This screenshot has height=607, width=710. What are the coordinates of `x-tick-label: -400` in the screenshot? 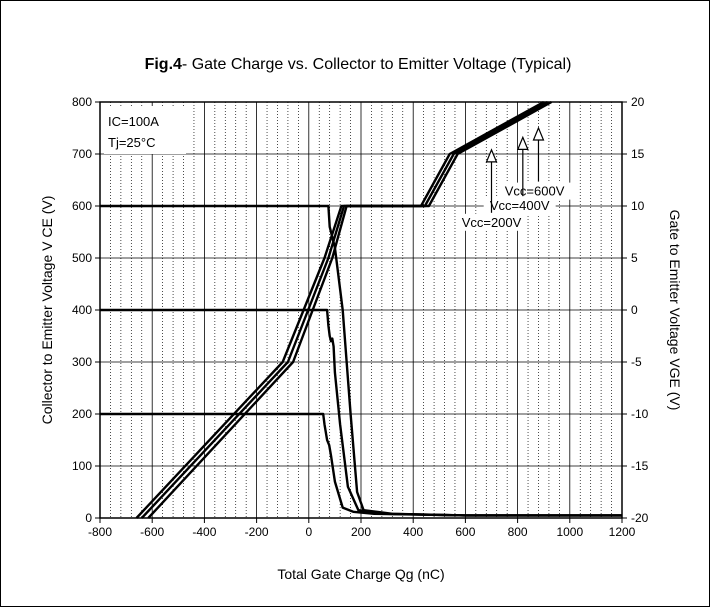 It's located at (204, 532).